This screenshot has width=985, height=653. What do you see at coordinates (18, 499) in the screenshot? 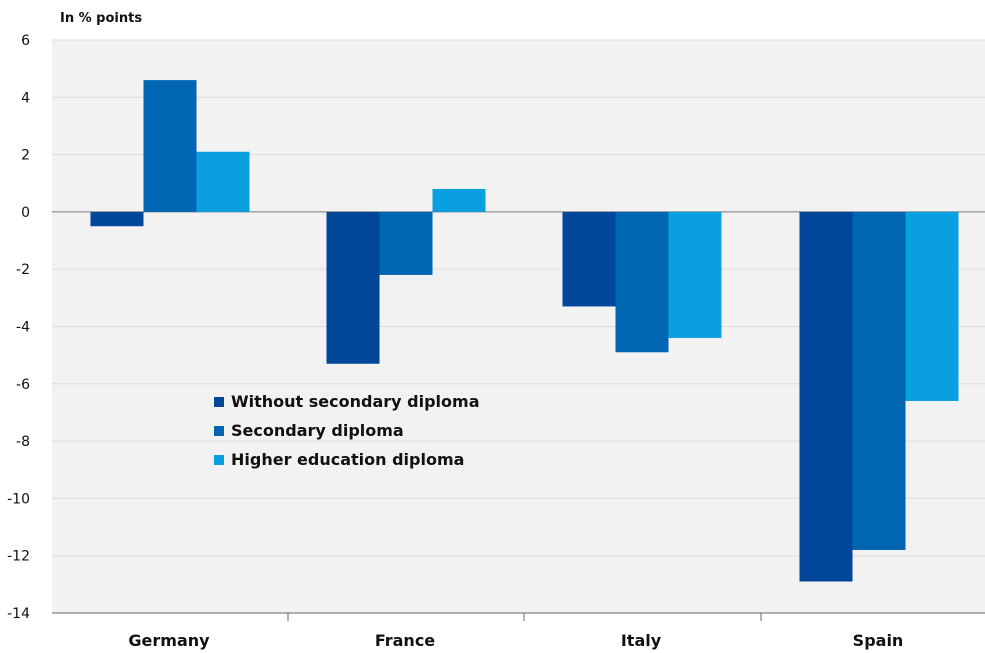
I see `y-tick-label: -10` at bounding box center [18, 499].